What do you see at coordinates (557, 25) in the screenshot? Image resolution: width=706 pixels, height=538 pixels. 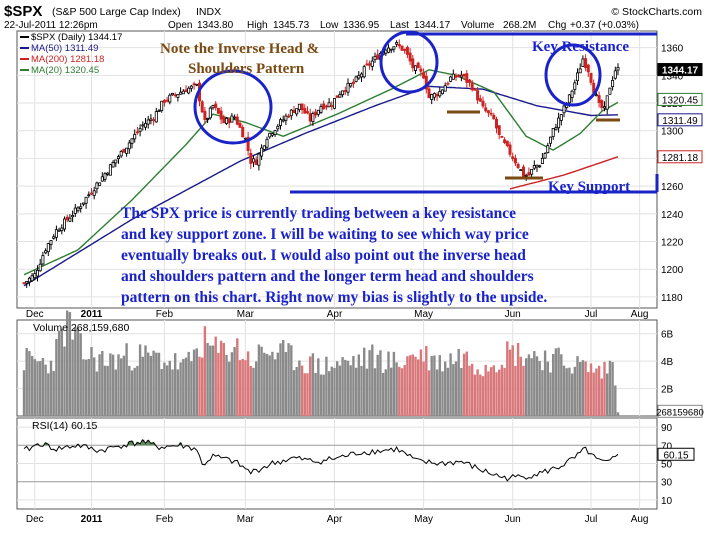 I see `chg-label: Chg` at bounding box center [557, 25].